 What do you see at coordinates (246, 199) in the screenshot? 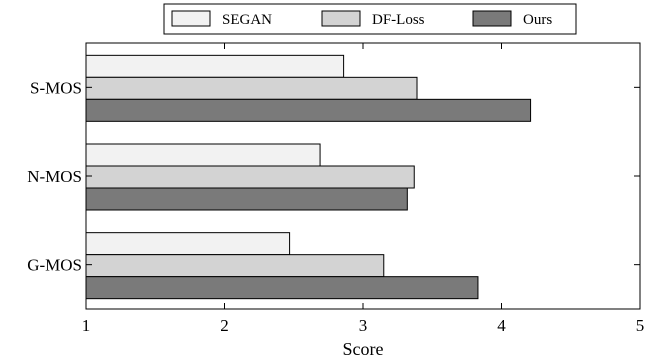
I see `bar-n-mos-ours` at bounding box center [246, 199].